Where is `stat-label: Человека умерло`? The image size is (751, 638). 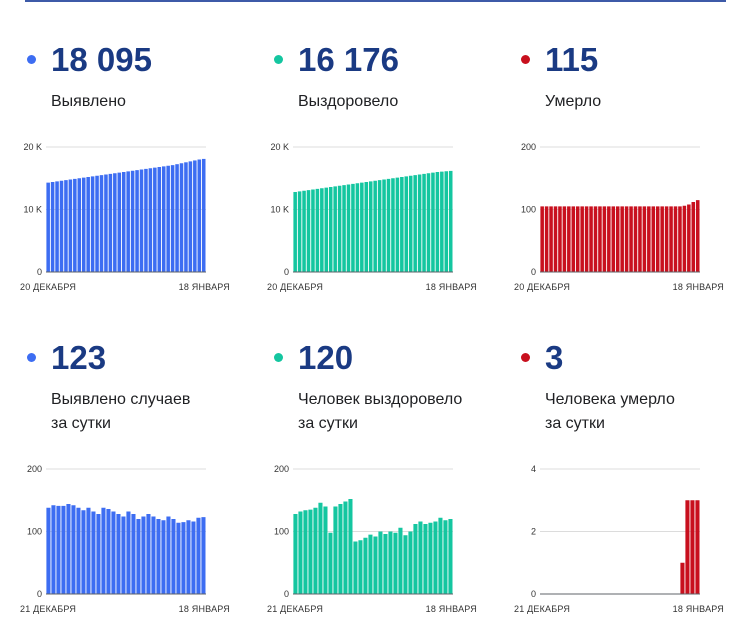 stat-label: Человека умерло is located at coordinates (610, 399).